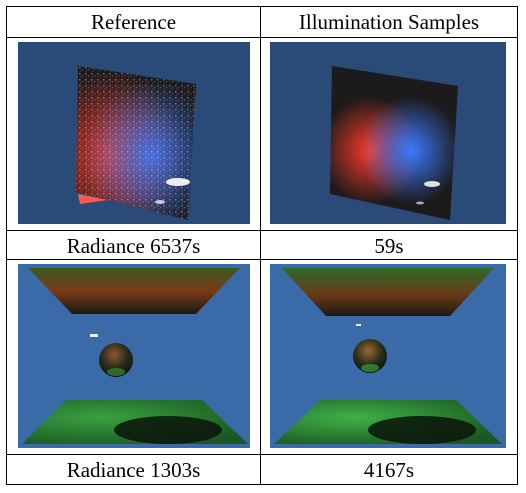 The height and width of the screenshot is (493, 526). I want to click on border-right, so click(517, 245).